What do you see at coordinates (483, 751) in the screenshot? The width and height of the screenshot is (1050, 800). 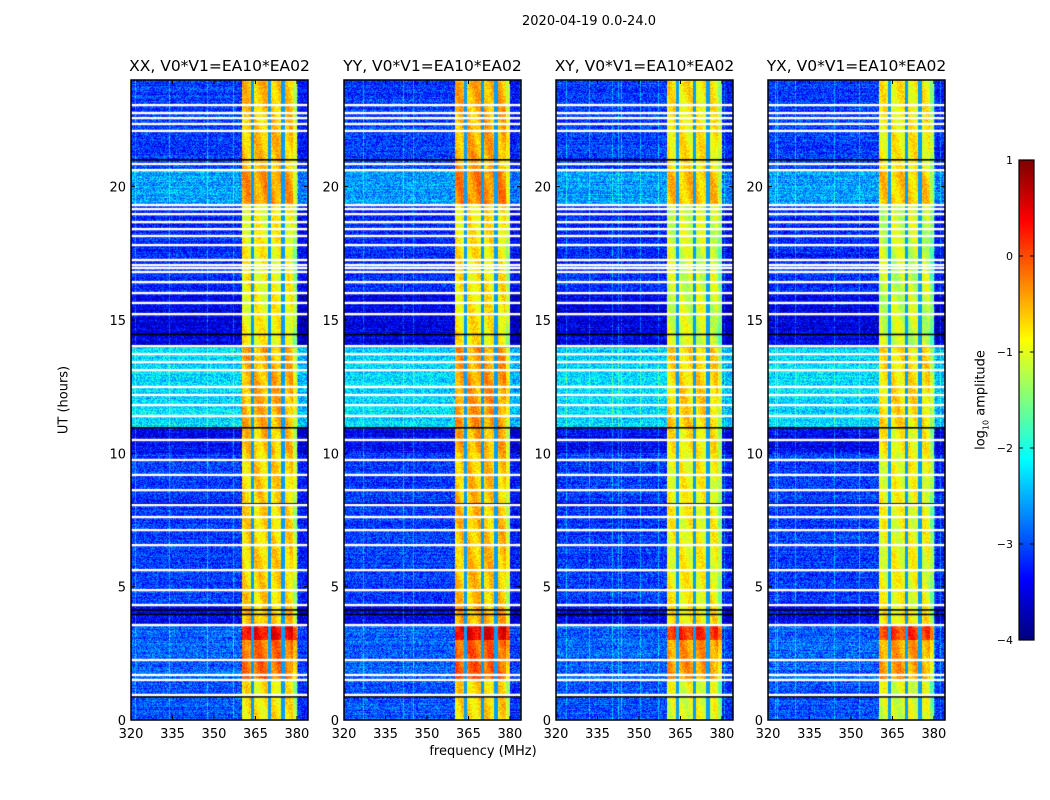 I see `x-axis-label: frequency (MHz)` at bounding box center [483, 751].